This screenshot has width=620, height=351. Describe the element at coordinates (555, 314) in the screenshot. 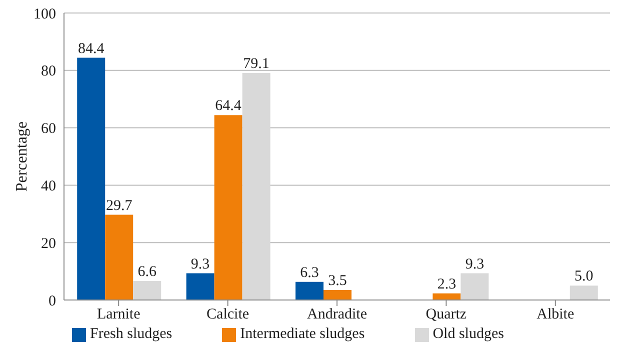

I see `x-tick-label: Albite` at that location.